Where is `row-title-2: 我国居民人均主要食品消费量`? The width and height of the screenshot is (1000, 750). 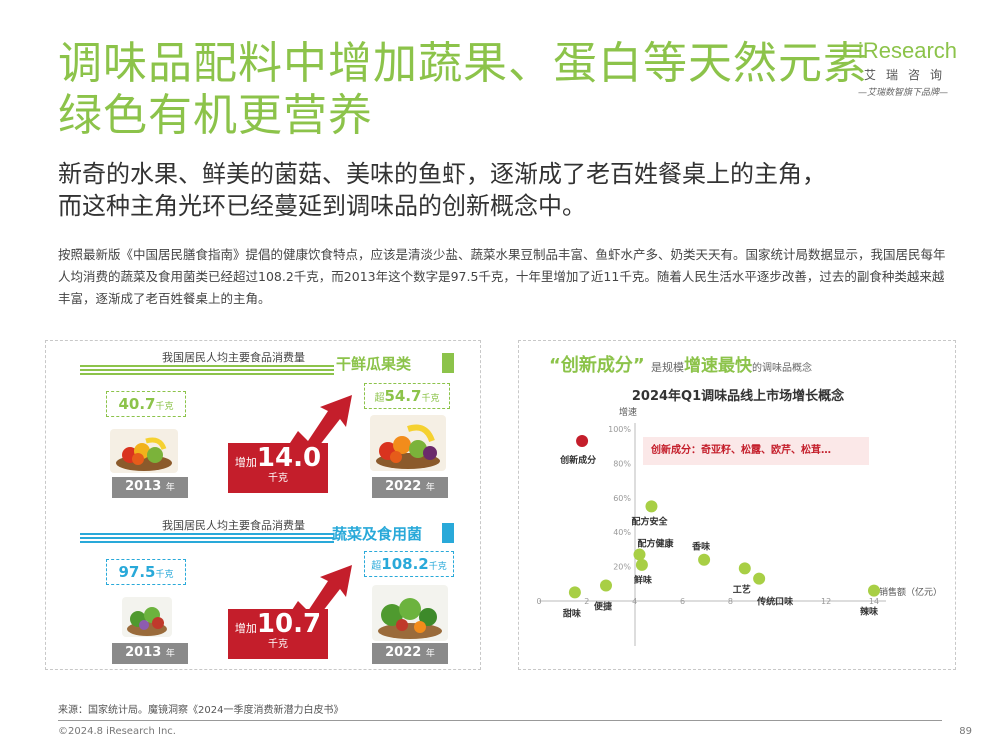 row-title-2: 我国居民人均主要食品消费量 is located at coordinates (233, 525).